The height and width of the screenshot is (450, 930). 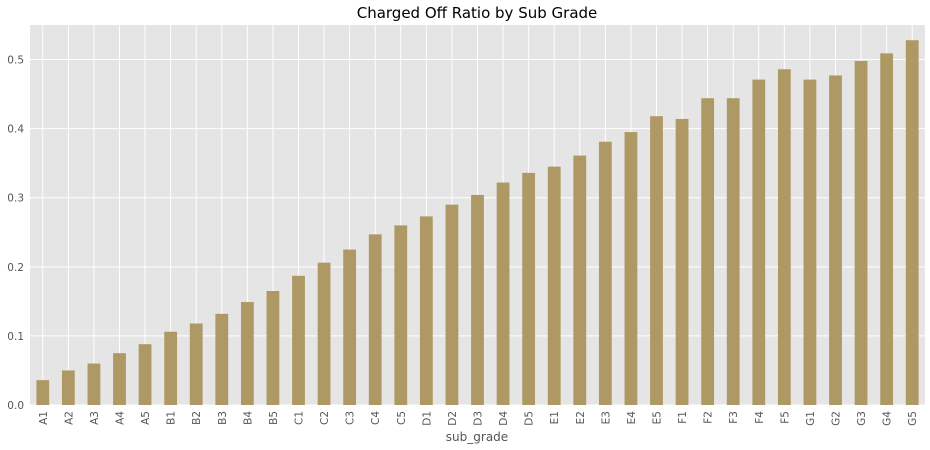 I want to click on x-tick-label: E4, so click(x=632, y=418).